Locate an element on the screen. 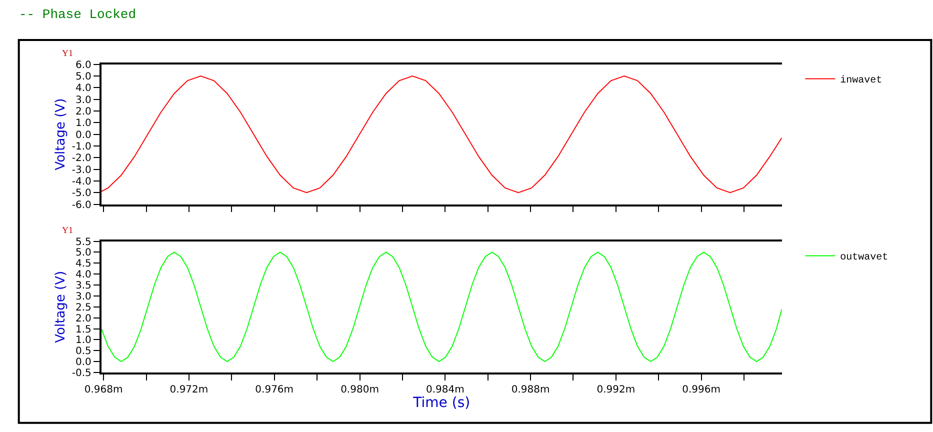  x-tick-label: 0.996m is located at coordinates (701, 390).